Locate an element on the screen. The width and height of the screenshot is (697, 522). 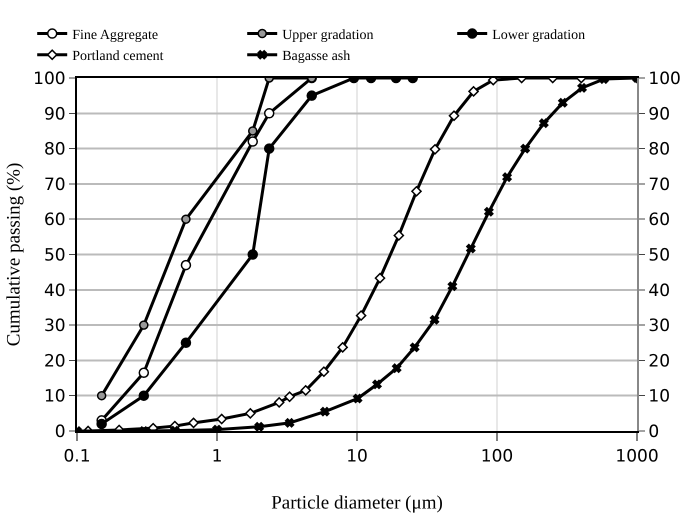
y-tick-label: 90 is located at coordinates (55, 114).